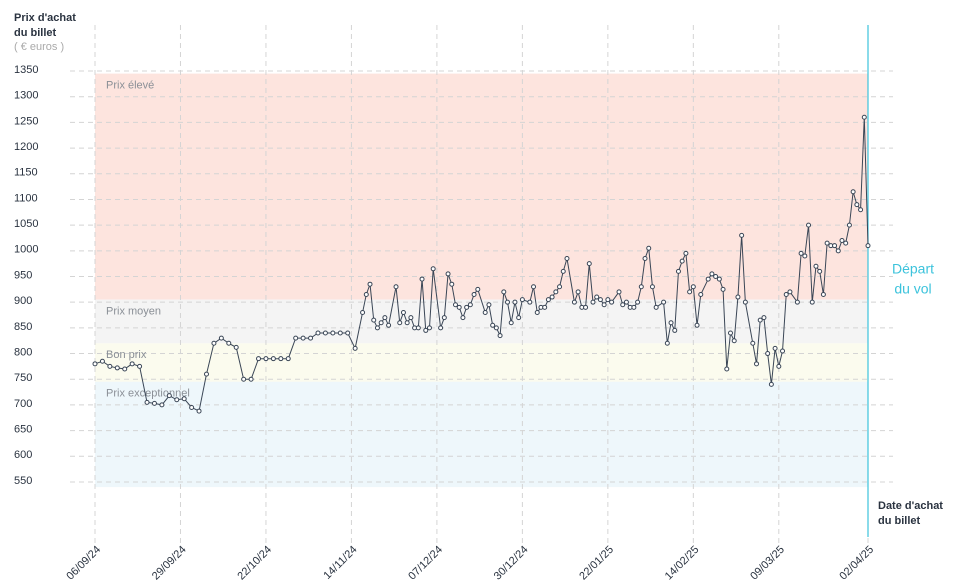 This screenshot has width=958, height=585. What do you see at coordinates (254, 563) in the screenshot?
I see `x-tick-label: 22/10/24` at bounding box center [254, 563].